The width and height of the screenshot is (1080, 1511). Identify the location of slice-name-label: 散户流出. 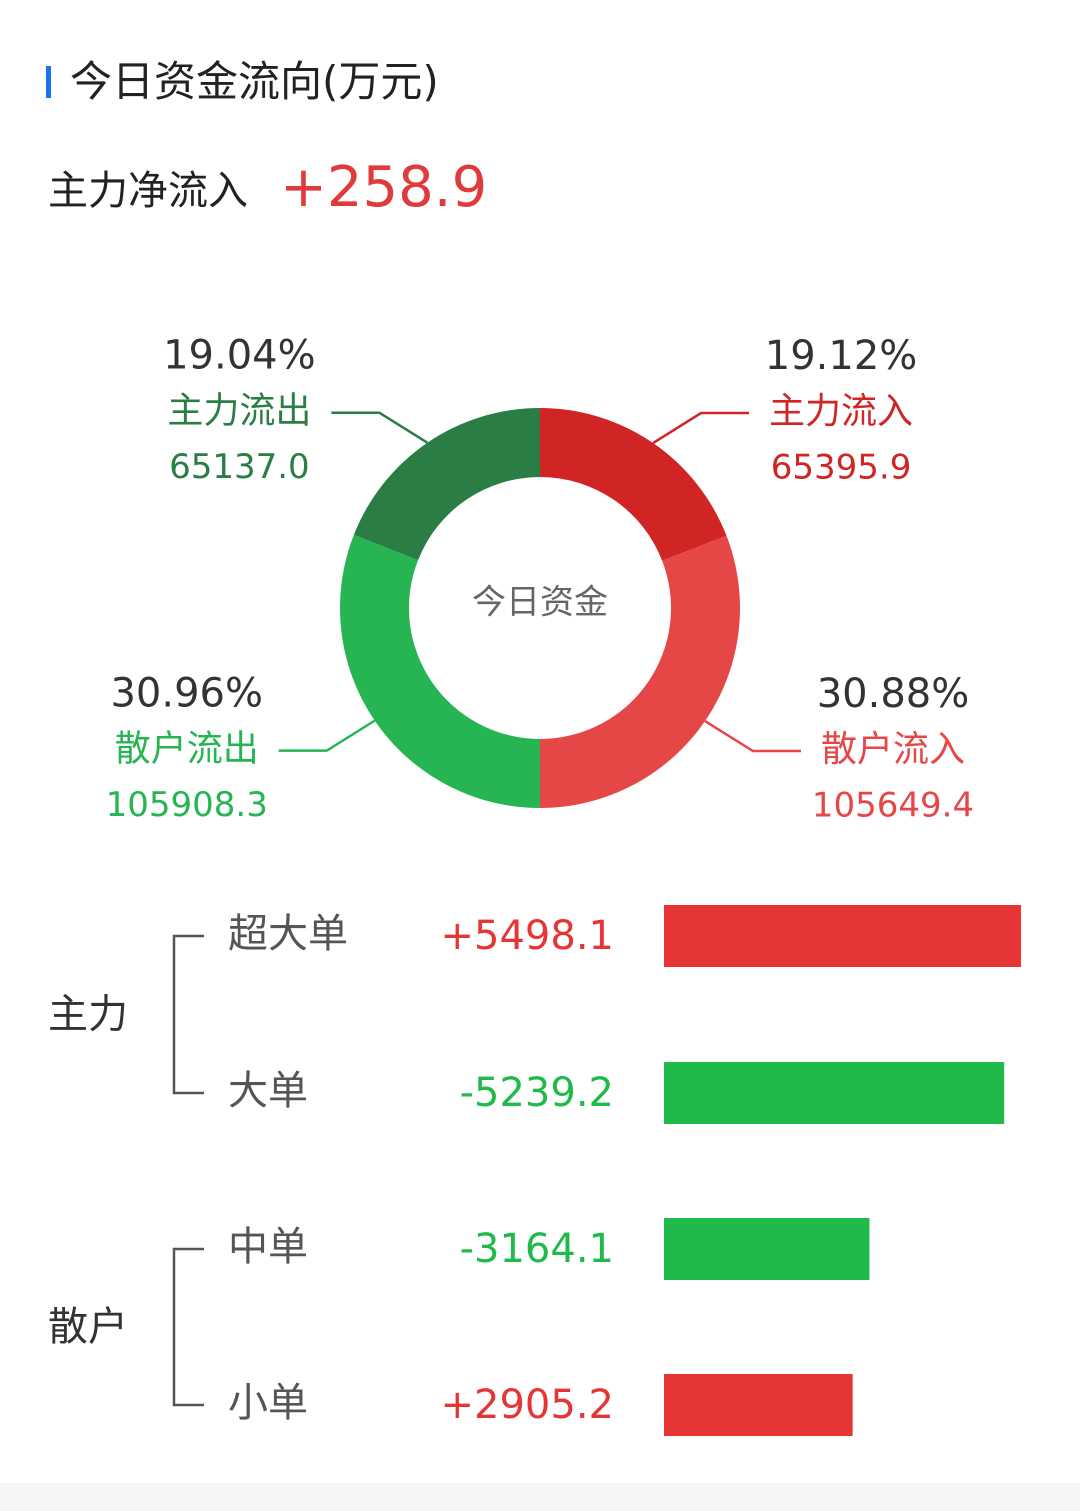
(187, 749).